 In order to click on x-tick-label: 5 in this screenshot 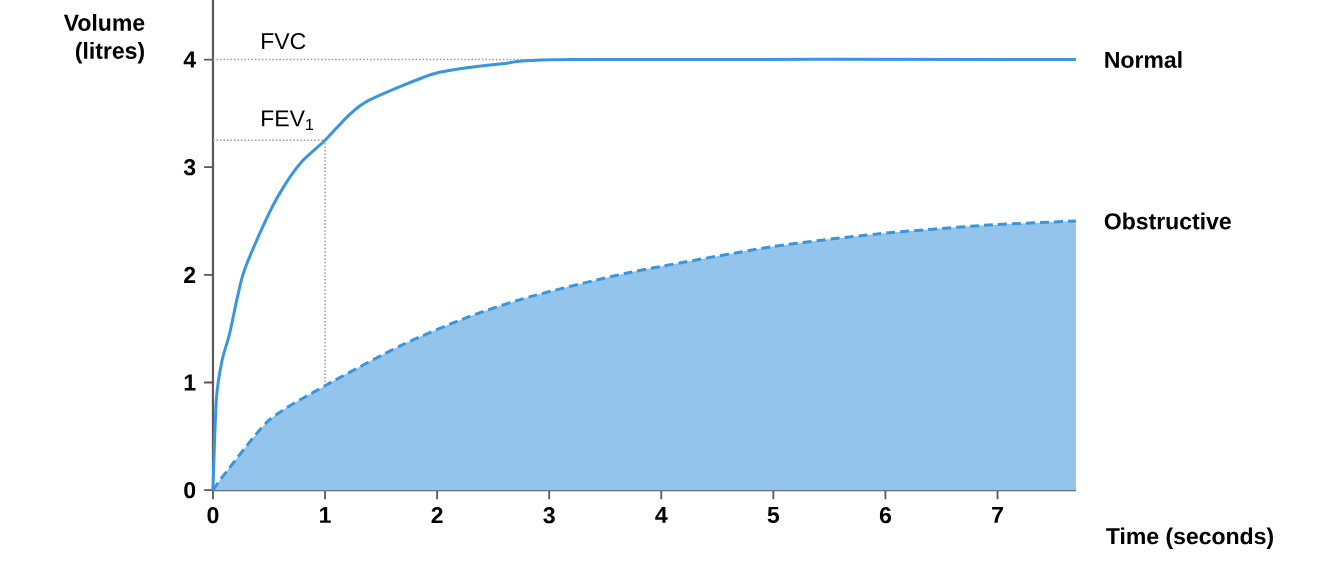, I will do `click(773, 515)`.